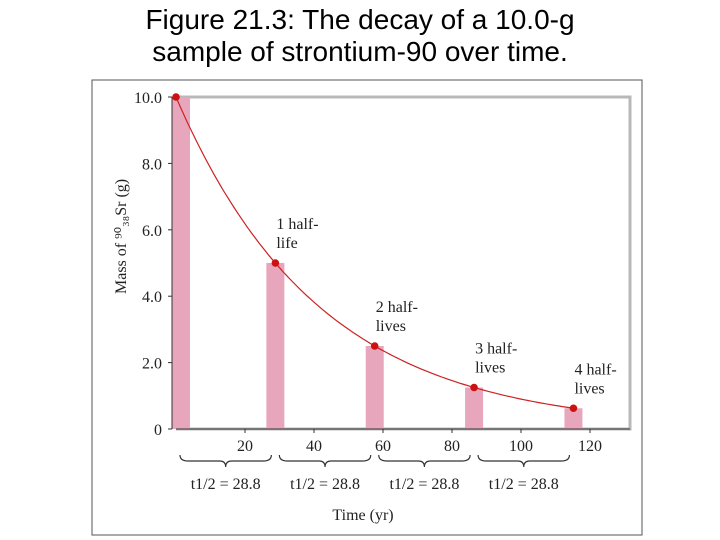 The height and width of the screenshot is (540, 720). I want to click on figure-title-line-2: sample of strontium-90 over time., so click(360, 51).